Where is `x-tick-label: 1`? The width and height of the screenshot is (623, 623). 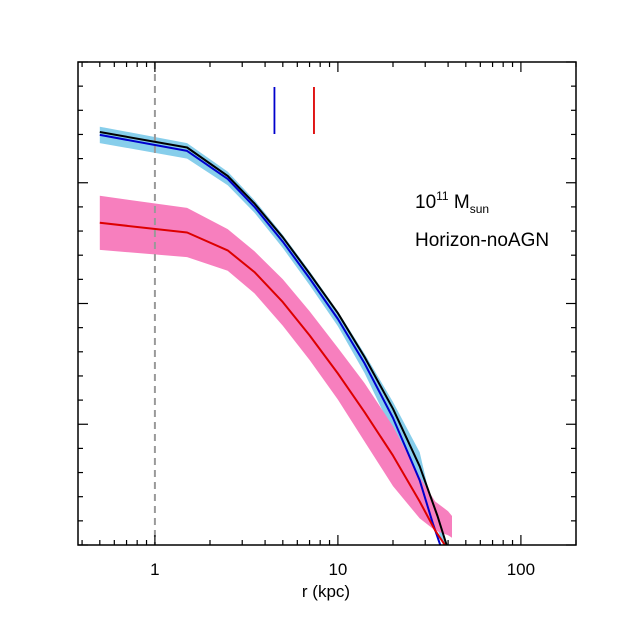 x-tick-label: 1 is located at coordinates (154, 569).